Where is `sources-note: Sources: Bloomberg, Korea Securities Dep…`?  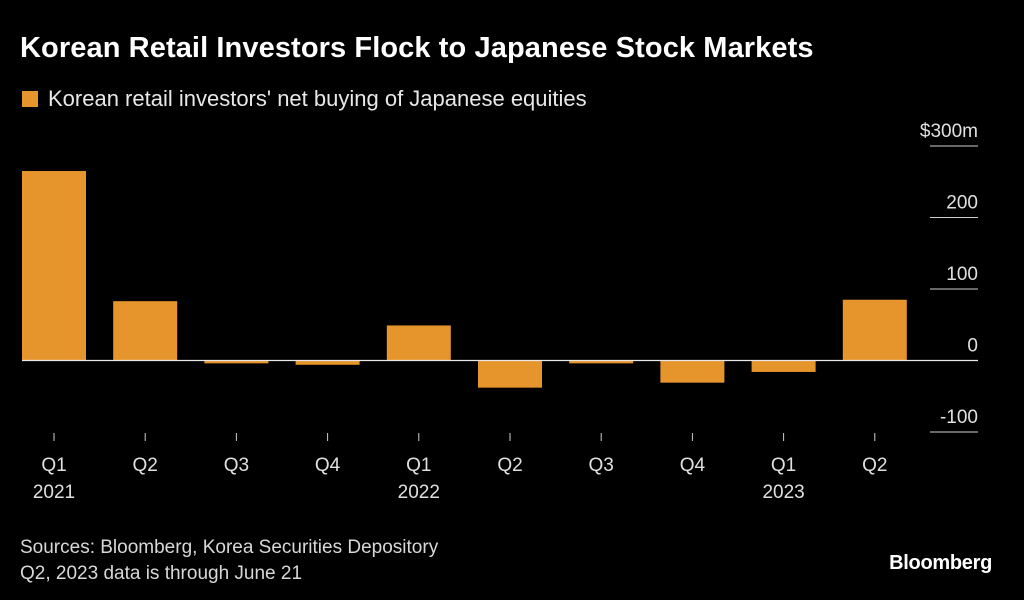
sources-note: Sources: Bloomberg, Korea Securities Dep… is located at coordinates (229, 547).